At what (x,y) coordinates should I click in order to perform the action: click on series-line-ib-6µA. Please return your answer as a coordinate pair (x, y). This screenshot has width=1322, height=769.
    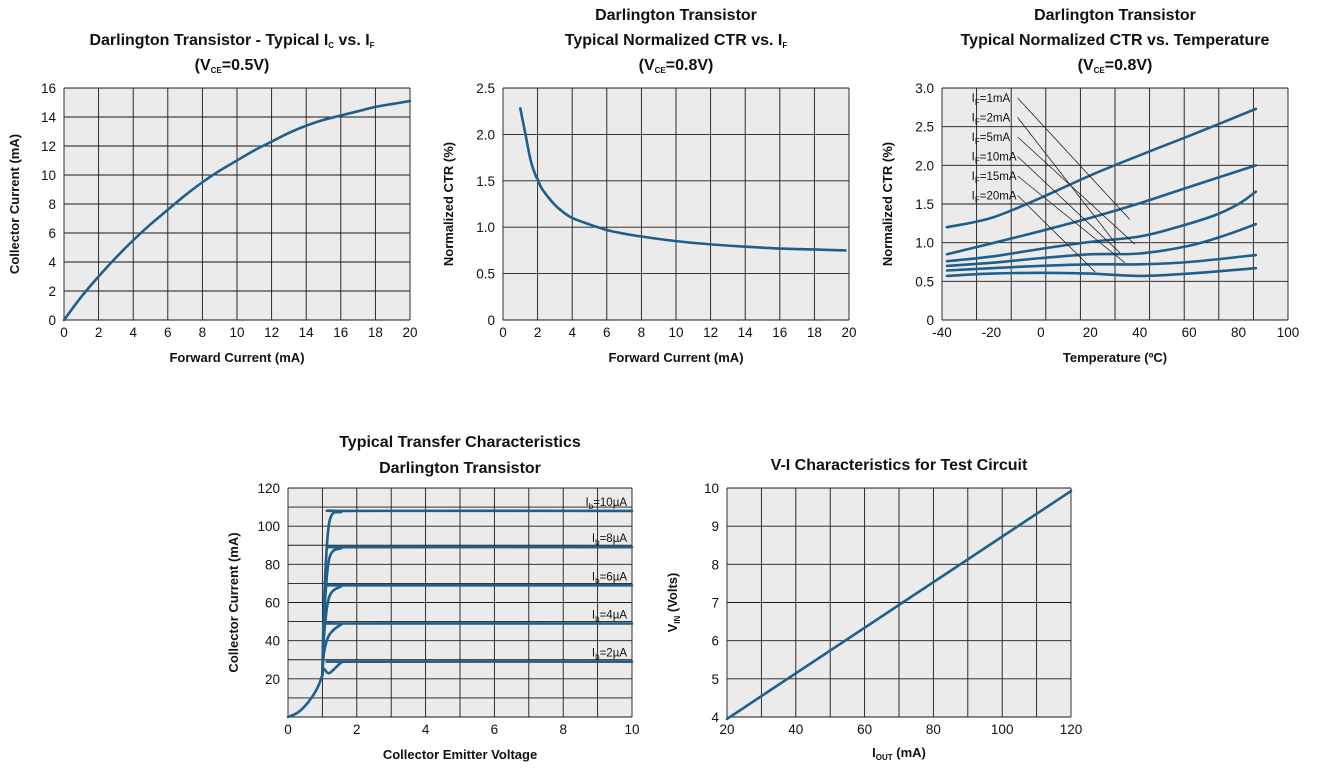
    Looking at the image, I should click on (477, 630).